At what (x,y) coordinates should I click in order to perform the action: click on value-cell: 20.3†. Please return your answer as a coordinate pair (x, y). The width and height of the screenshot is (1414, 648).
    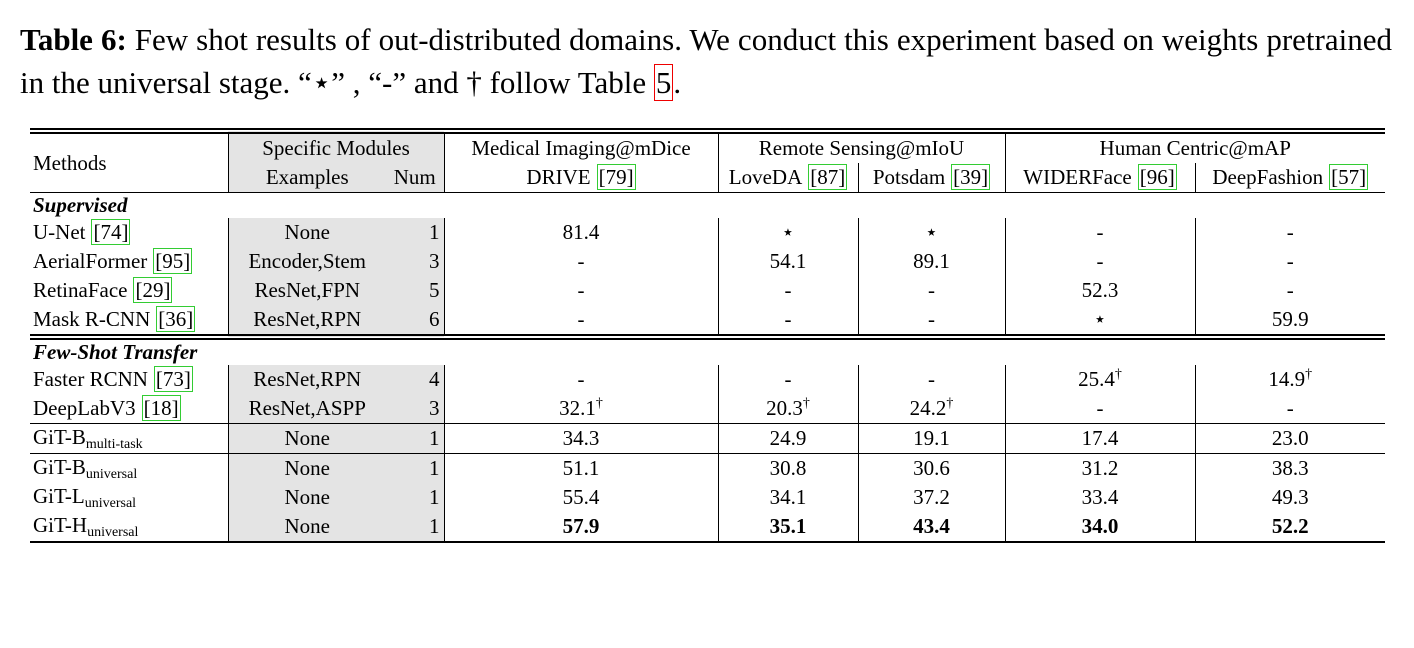
    Looking at the image, I should click on (787, 409).